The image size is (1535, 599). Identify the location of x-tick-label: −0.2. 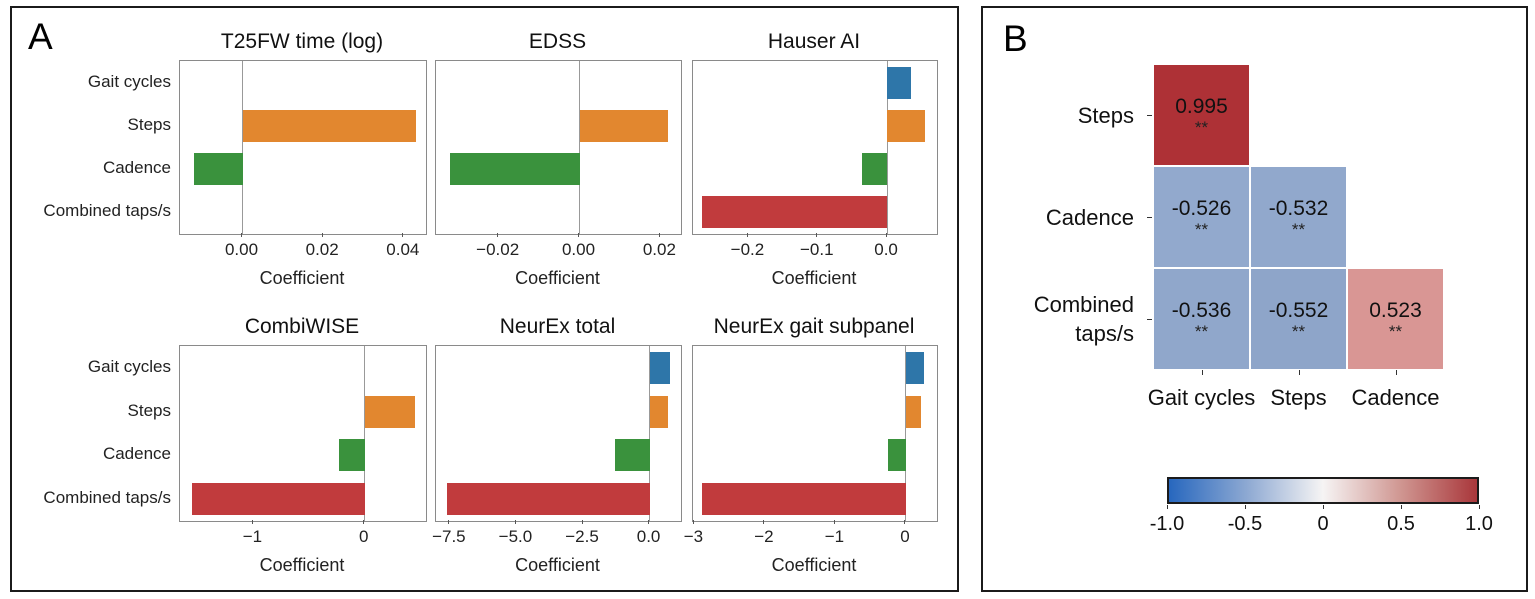
(747, 249).